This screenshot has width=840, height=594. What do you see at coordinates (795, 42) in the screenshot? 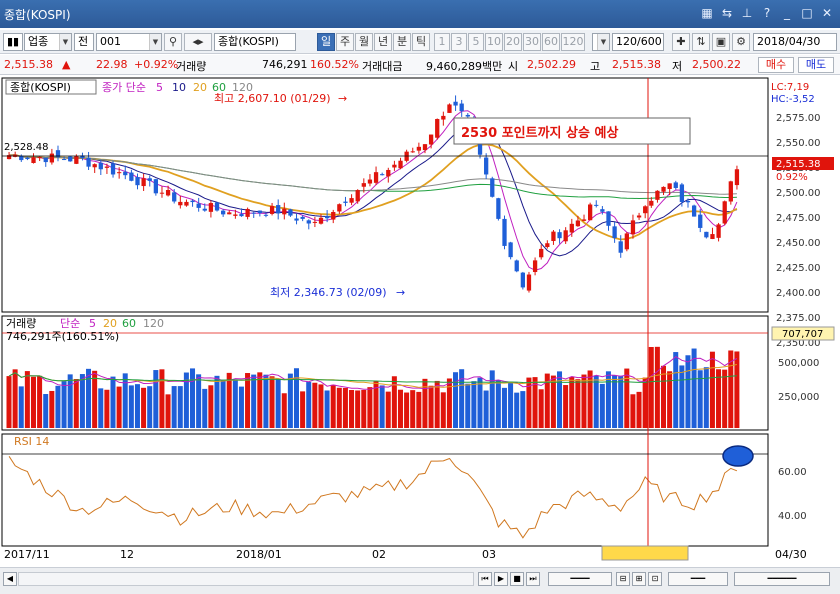
I see `date-field: 2018/04/30` at bounding box center [795, 42].